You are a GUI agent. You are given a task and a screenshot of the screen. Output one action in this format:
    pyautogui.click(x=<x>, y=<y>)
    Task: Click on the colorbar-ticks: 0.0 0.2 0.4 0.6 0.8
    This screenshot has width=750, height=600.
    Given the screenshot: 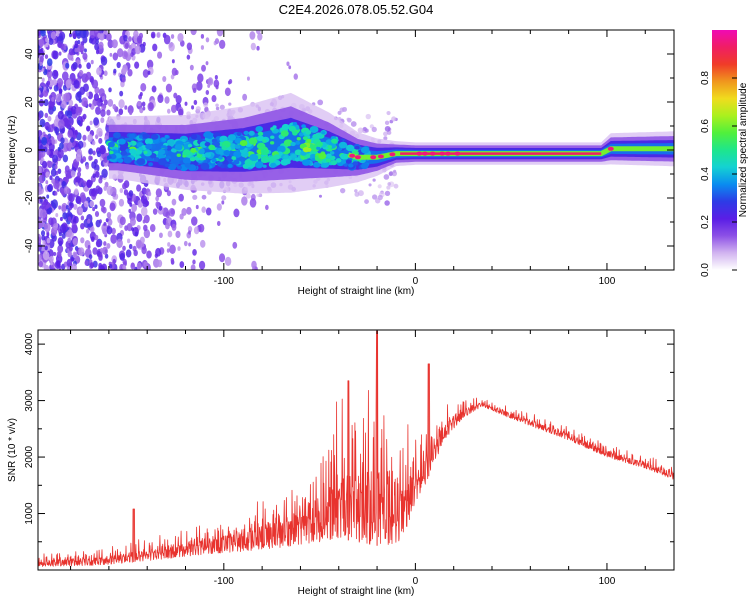 What is the action you would take?
    pyautogui.click(x=718, y=174)
    